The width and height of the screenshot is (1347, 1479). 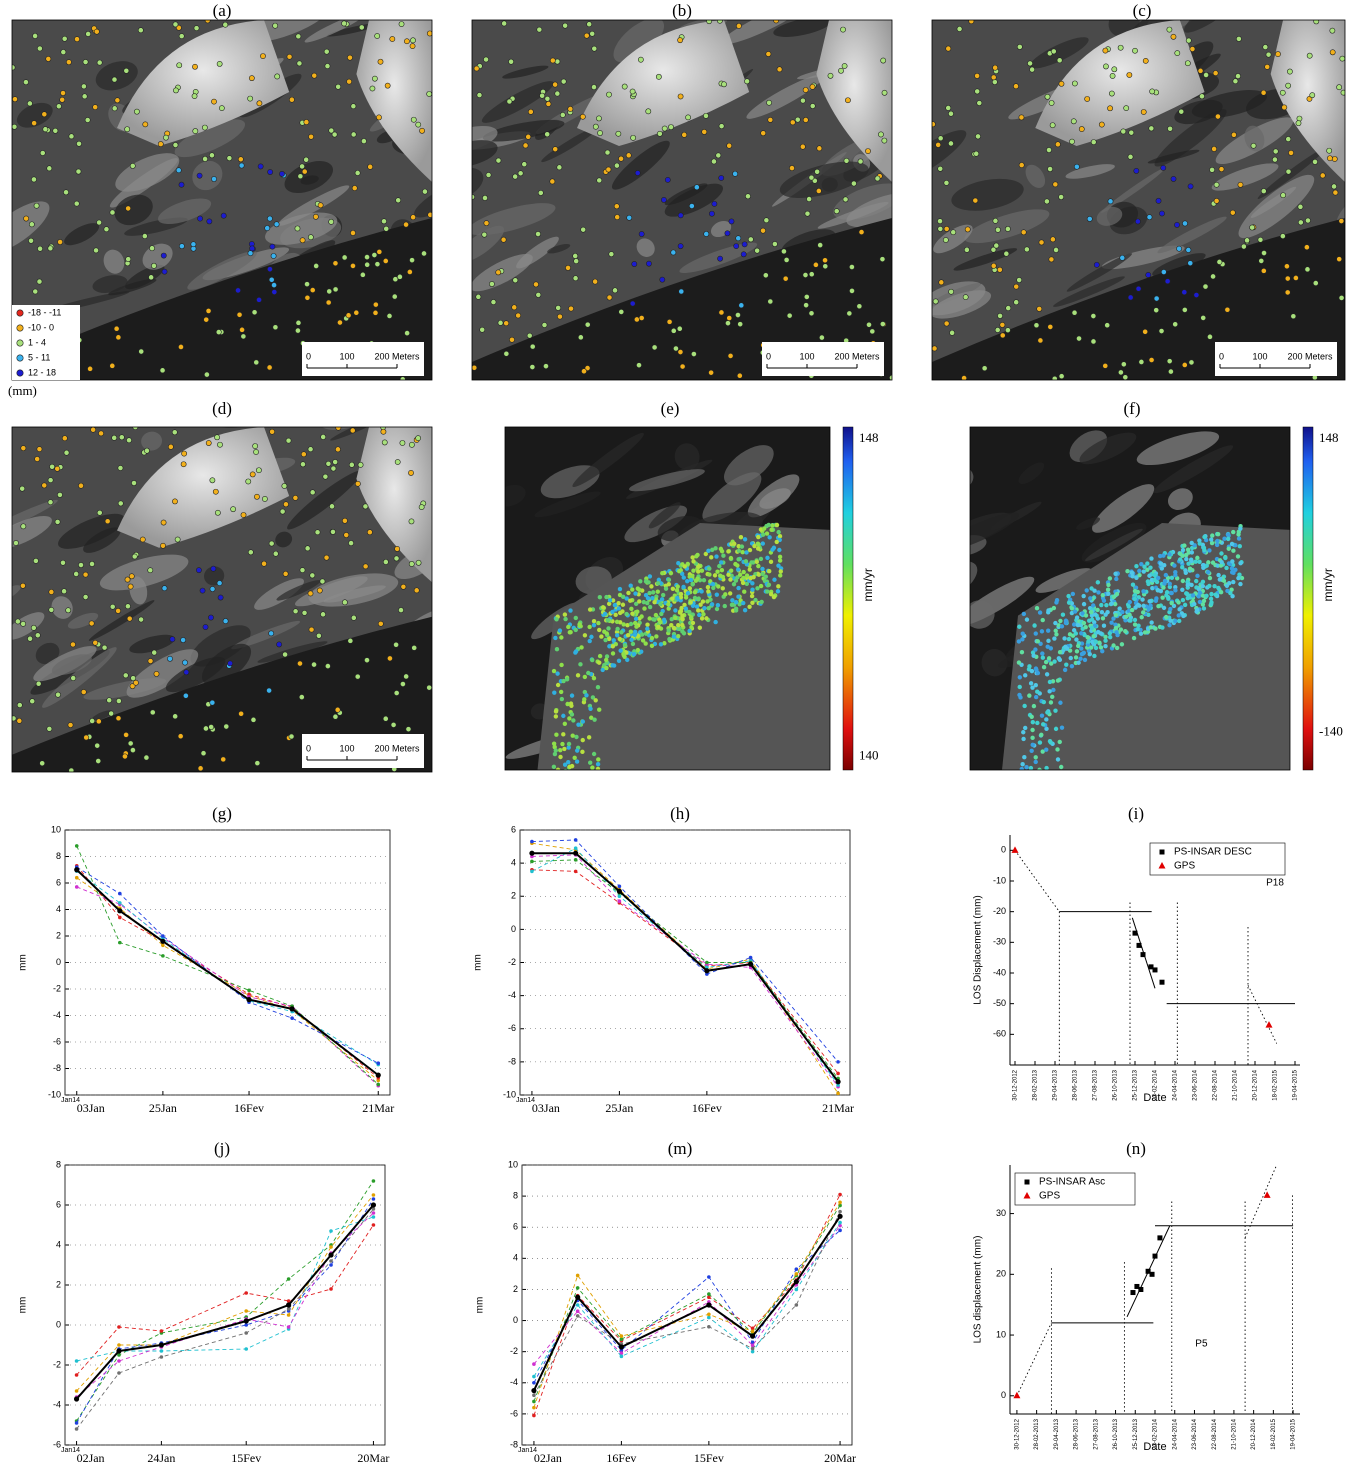 I want to click on x-tick-label: 21-10-2014, so click(x=1234, y=1433).